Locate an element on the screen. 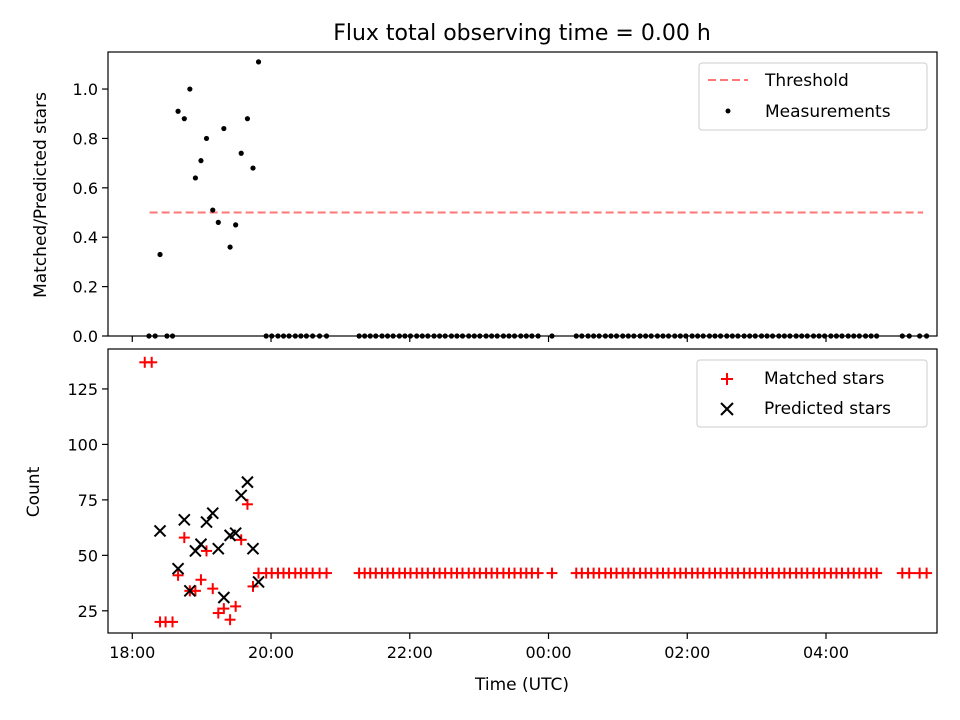 The image size is (960, 720). count-y-tick-label: 75 is located at coordinates (88, 500).